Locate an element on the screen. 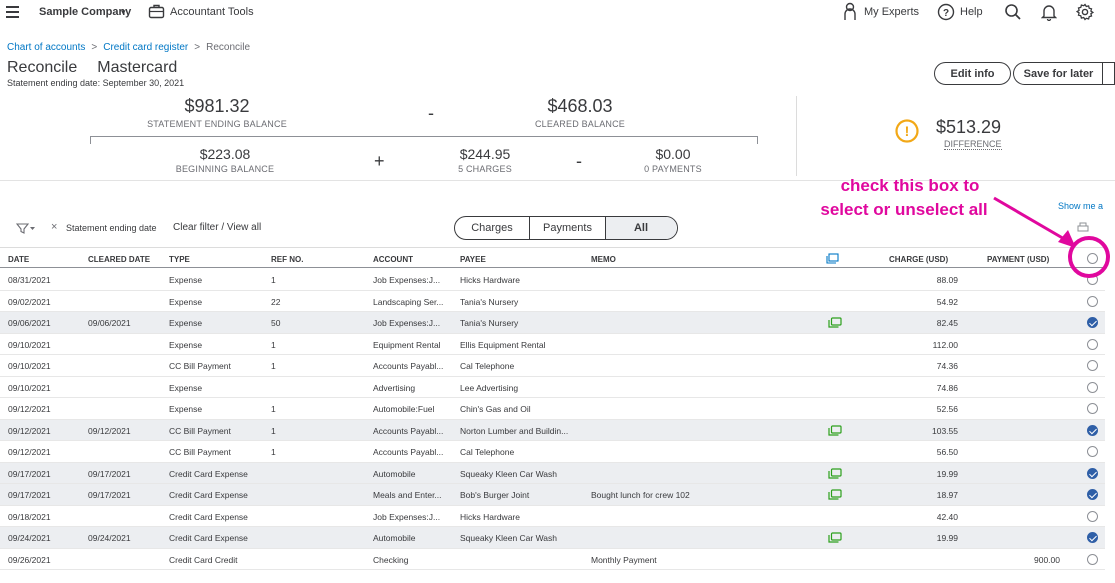 Image resolution: width=1115 pixels, height=583 pixels. cleared-balance: $468.03 is located at coordinates (580, 106).